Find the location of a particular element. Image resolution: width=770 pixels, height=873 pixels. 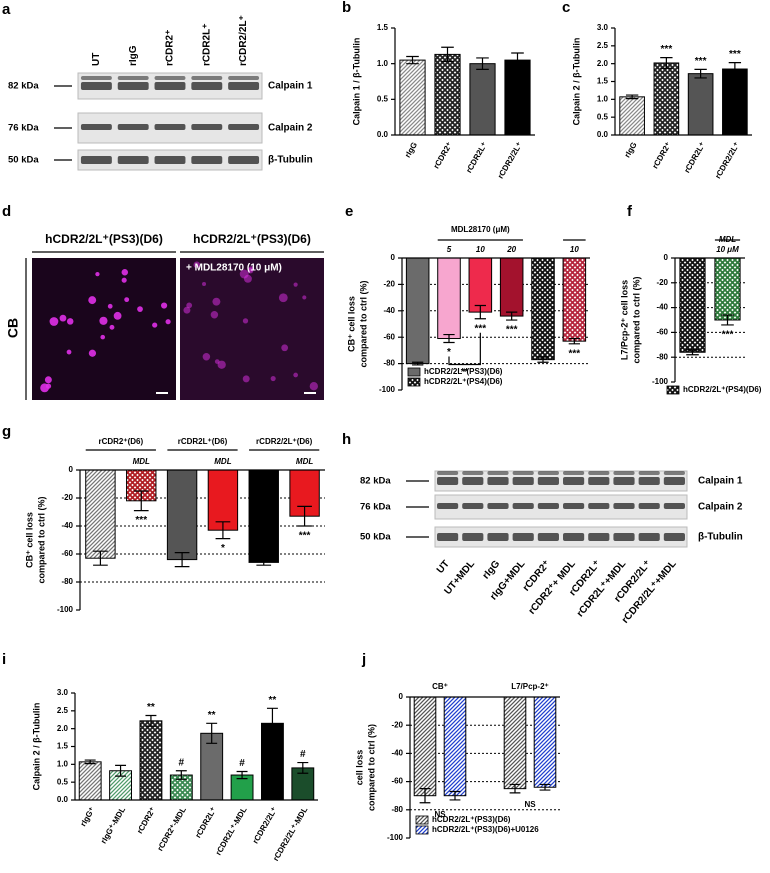

y-tick-label: -80 is located at coordinates (67, 581).